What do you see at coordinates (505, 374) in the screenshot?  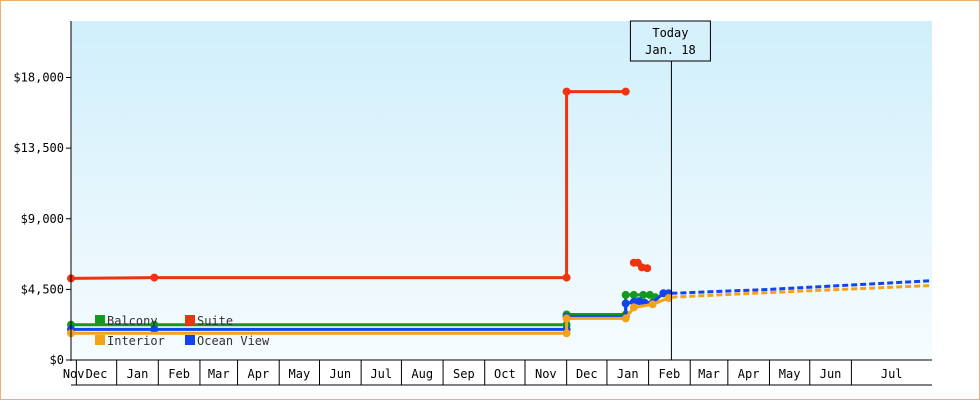 I see `x-tick-label: Oct` at bounding box center [505, 374].